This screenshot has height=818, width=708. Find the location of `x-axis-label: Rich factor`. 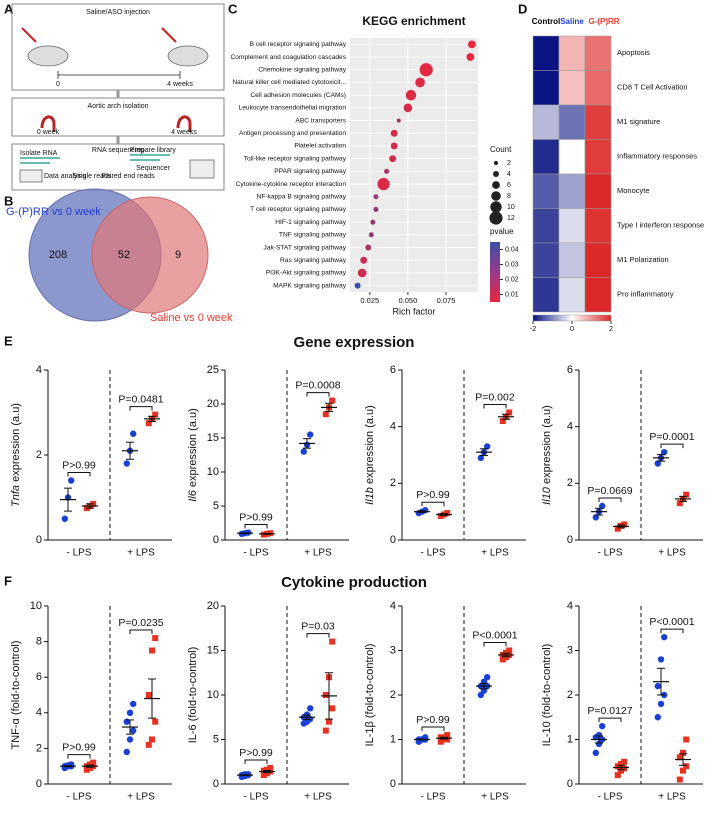

x-axis-label: Rich factor is located at coordinates (413, 311).